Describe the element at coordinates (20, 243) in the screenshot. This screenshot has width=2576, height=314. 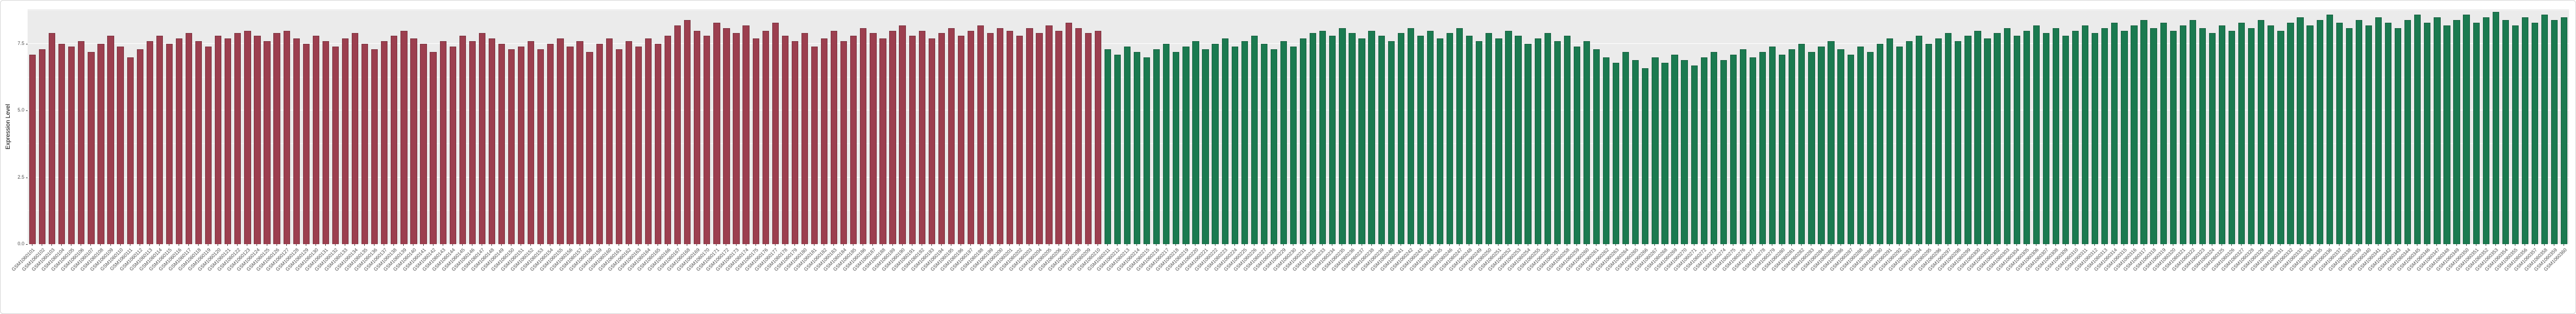
I see `y-tick-label: 0.0` at that location.